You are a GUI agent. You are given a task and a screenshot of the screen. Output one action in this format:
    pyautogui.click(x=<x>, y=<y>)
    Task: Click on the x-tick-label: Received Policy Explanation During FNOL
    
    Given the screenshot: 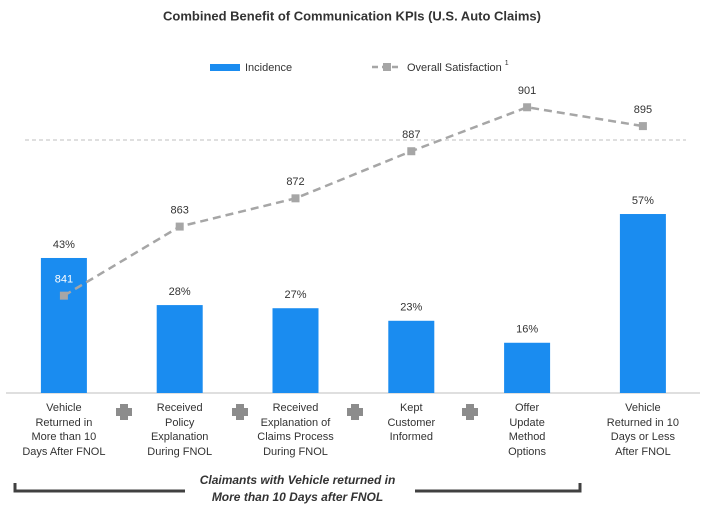 What is the action you would take?
    pyautogui.click(x=180, y=430)
    